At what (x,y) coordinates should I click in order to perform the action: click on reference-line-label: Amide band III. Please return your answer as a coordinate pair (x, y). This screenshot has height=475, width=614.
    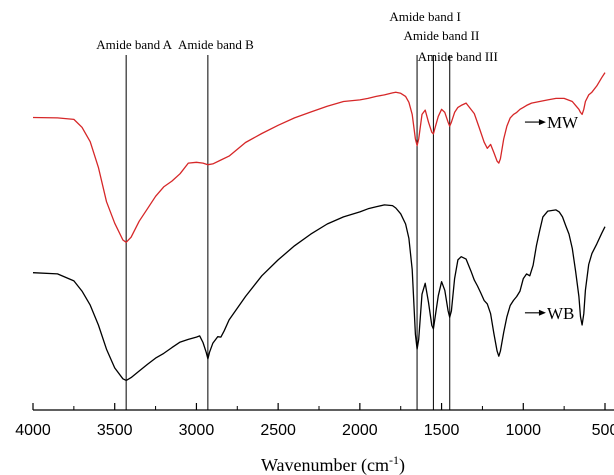
    Looking at the image, I should click on (458, 56).